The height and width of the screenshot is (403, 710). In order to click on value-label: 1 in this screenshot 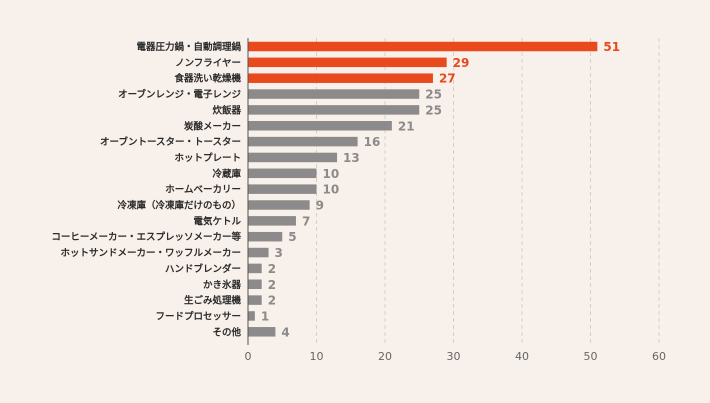, I will do `click(265, 316)`.